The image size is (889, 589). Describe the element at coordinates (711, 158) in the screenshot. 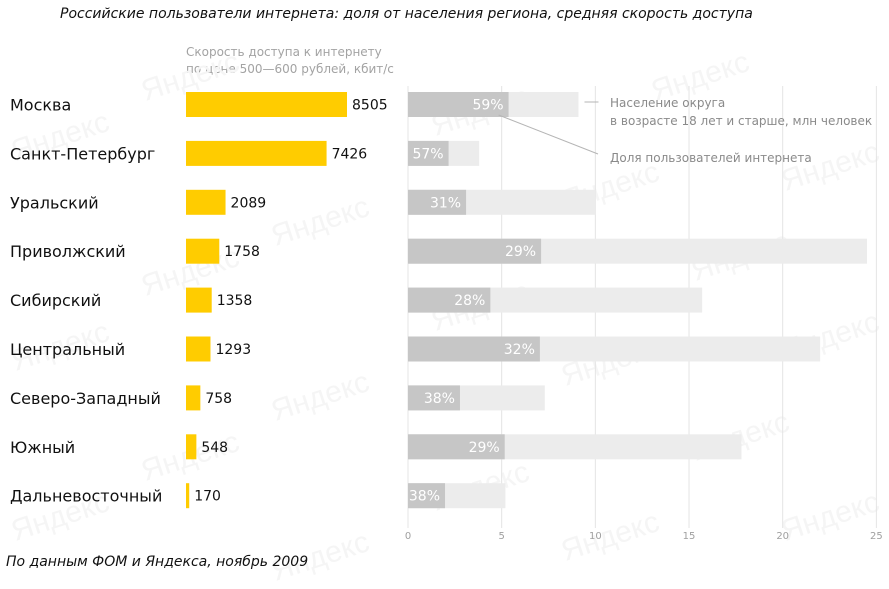

I see `legend-share: Доля пользователей интернета` at that location.